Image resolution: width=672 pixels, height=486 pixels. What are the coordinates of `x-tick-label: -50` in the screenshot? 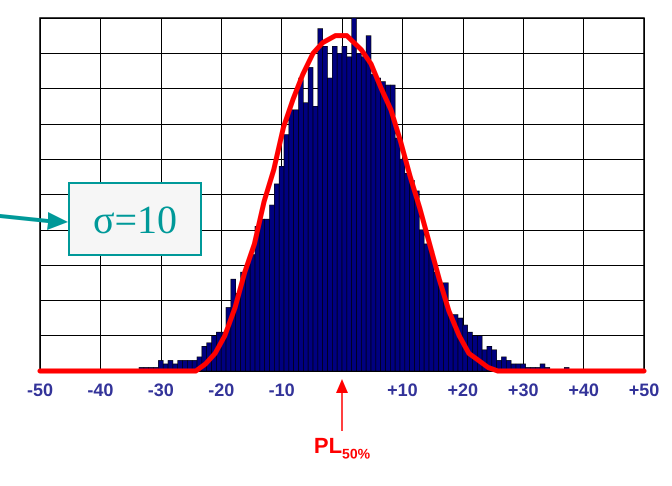 It's located at (40, 390).